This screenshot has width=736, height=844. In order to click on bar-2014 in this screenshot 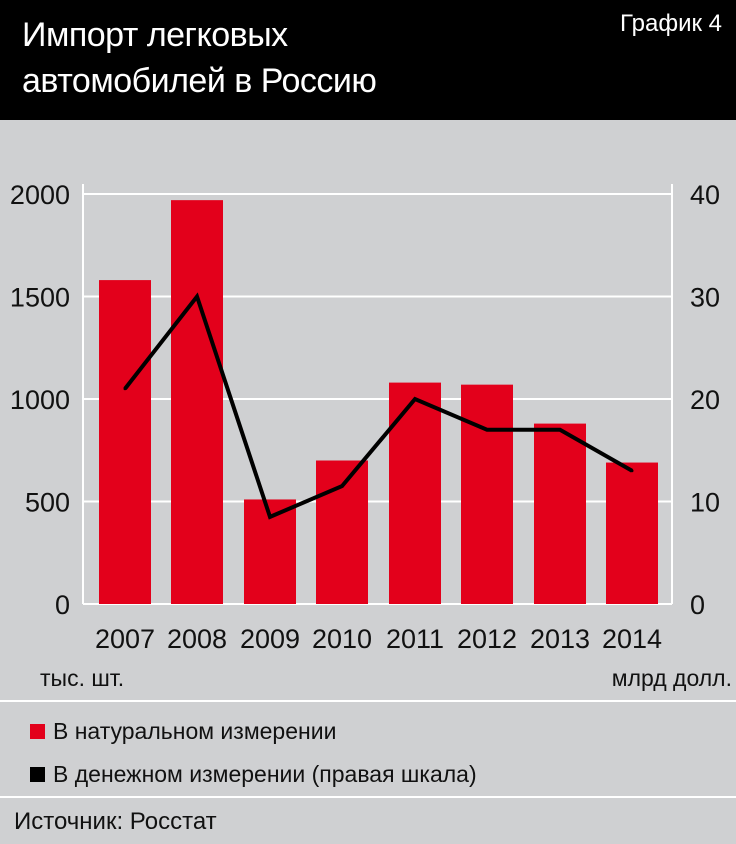, I will do `click(632, 533)`.